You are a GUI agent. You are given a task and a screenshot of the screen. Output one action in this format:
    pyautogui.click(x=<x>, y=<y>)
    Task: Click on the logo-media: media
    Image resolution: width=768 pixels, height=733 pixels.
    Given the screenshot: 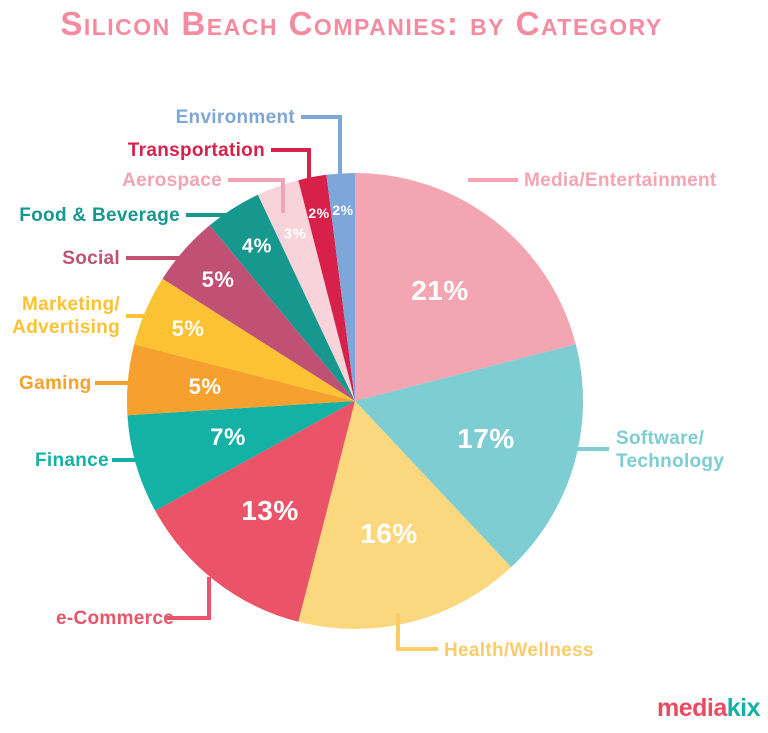 What is the action you would take?
    pyautogui.click(x=691, y=708)
    